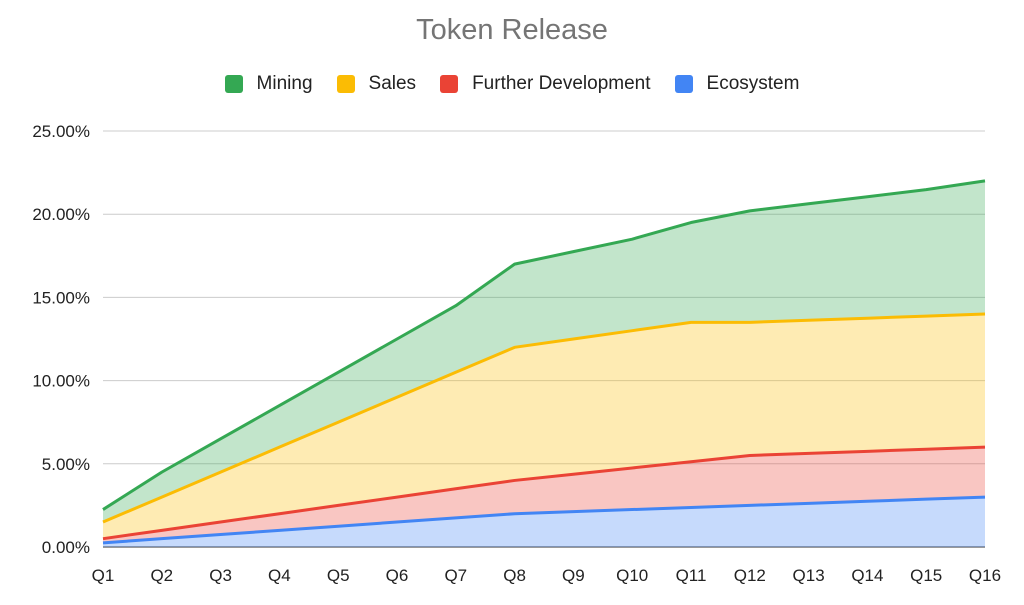 The width and height of the screenshot is (1024, 605). I want to click on legend-label: Sales, so click(392, 83).